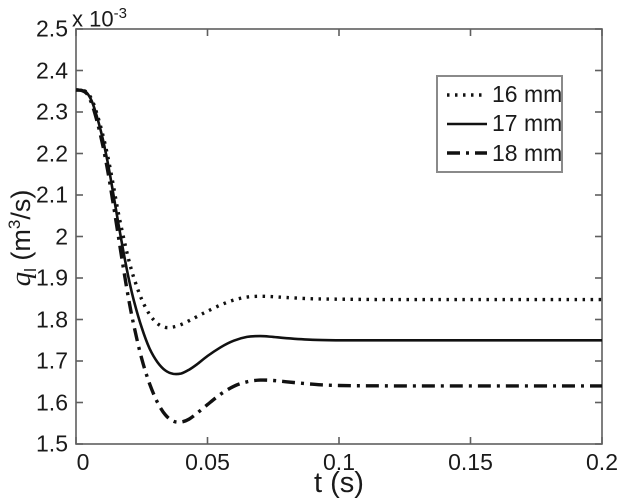 Image resolution: width=620 pixels, height=503 pixels. I want to click on legend-label: 17 mm, so click(527, 123).